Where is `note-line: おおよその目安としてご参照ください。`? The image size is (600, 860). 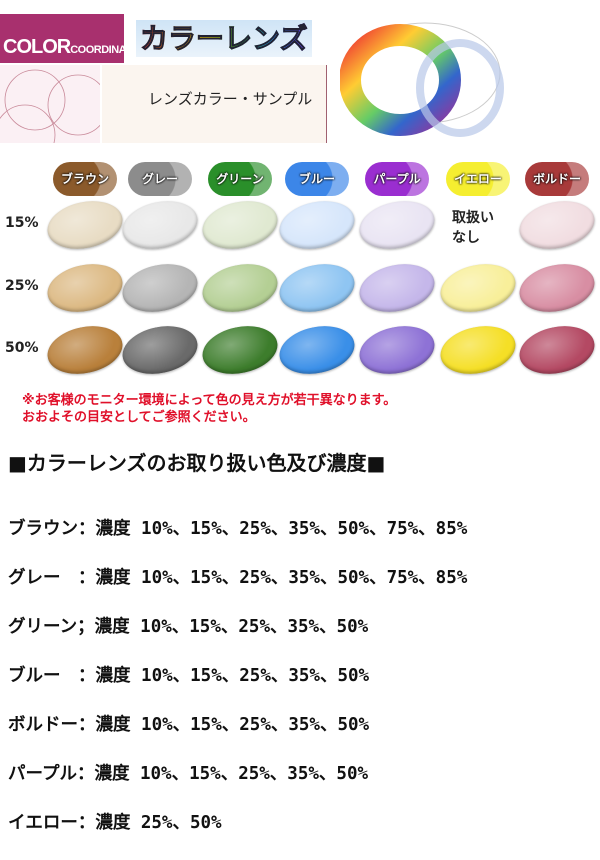
note-line: おおよその目安としてご参照ください。 is located at coordinates (139, 417).